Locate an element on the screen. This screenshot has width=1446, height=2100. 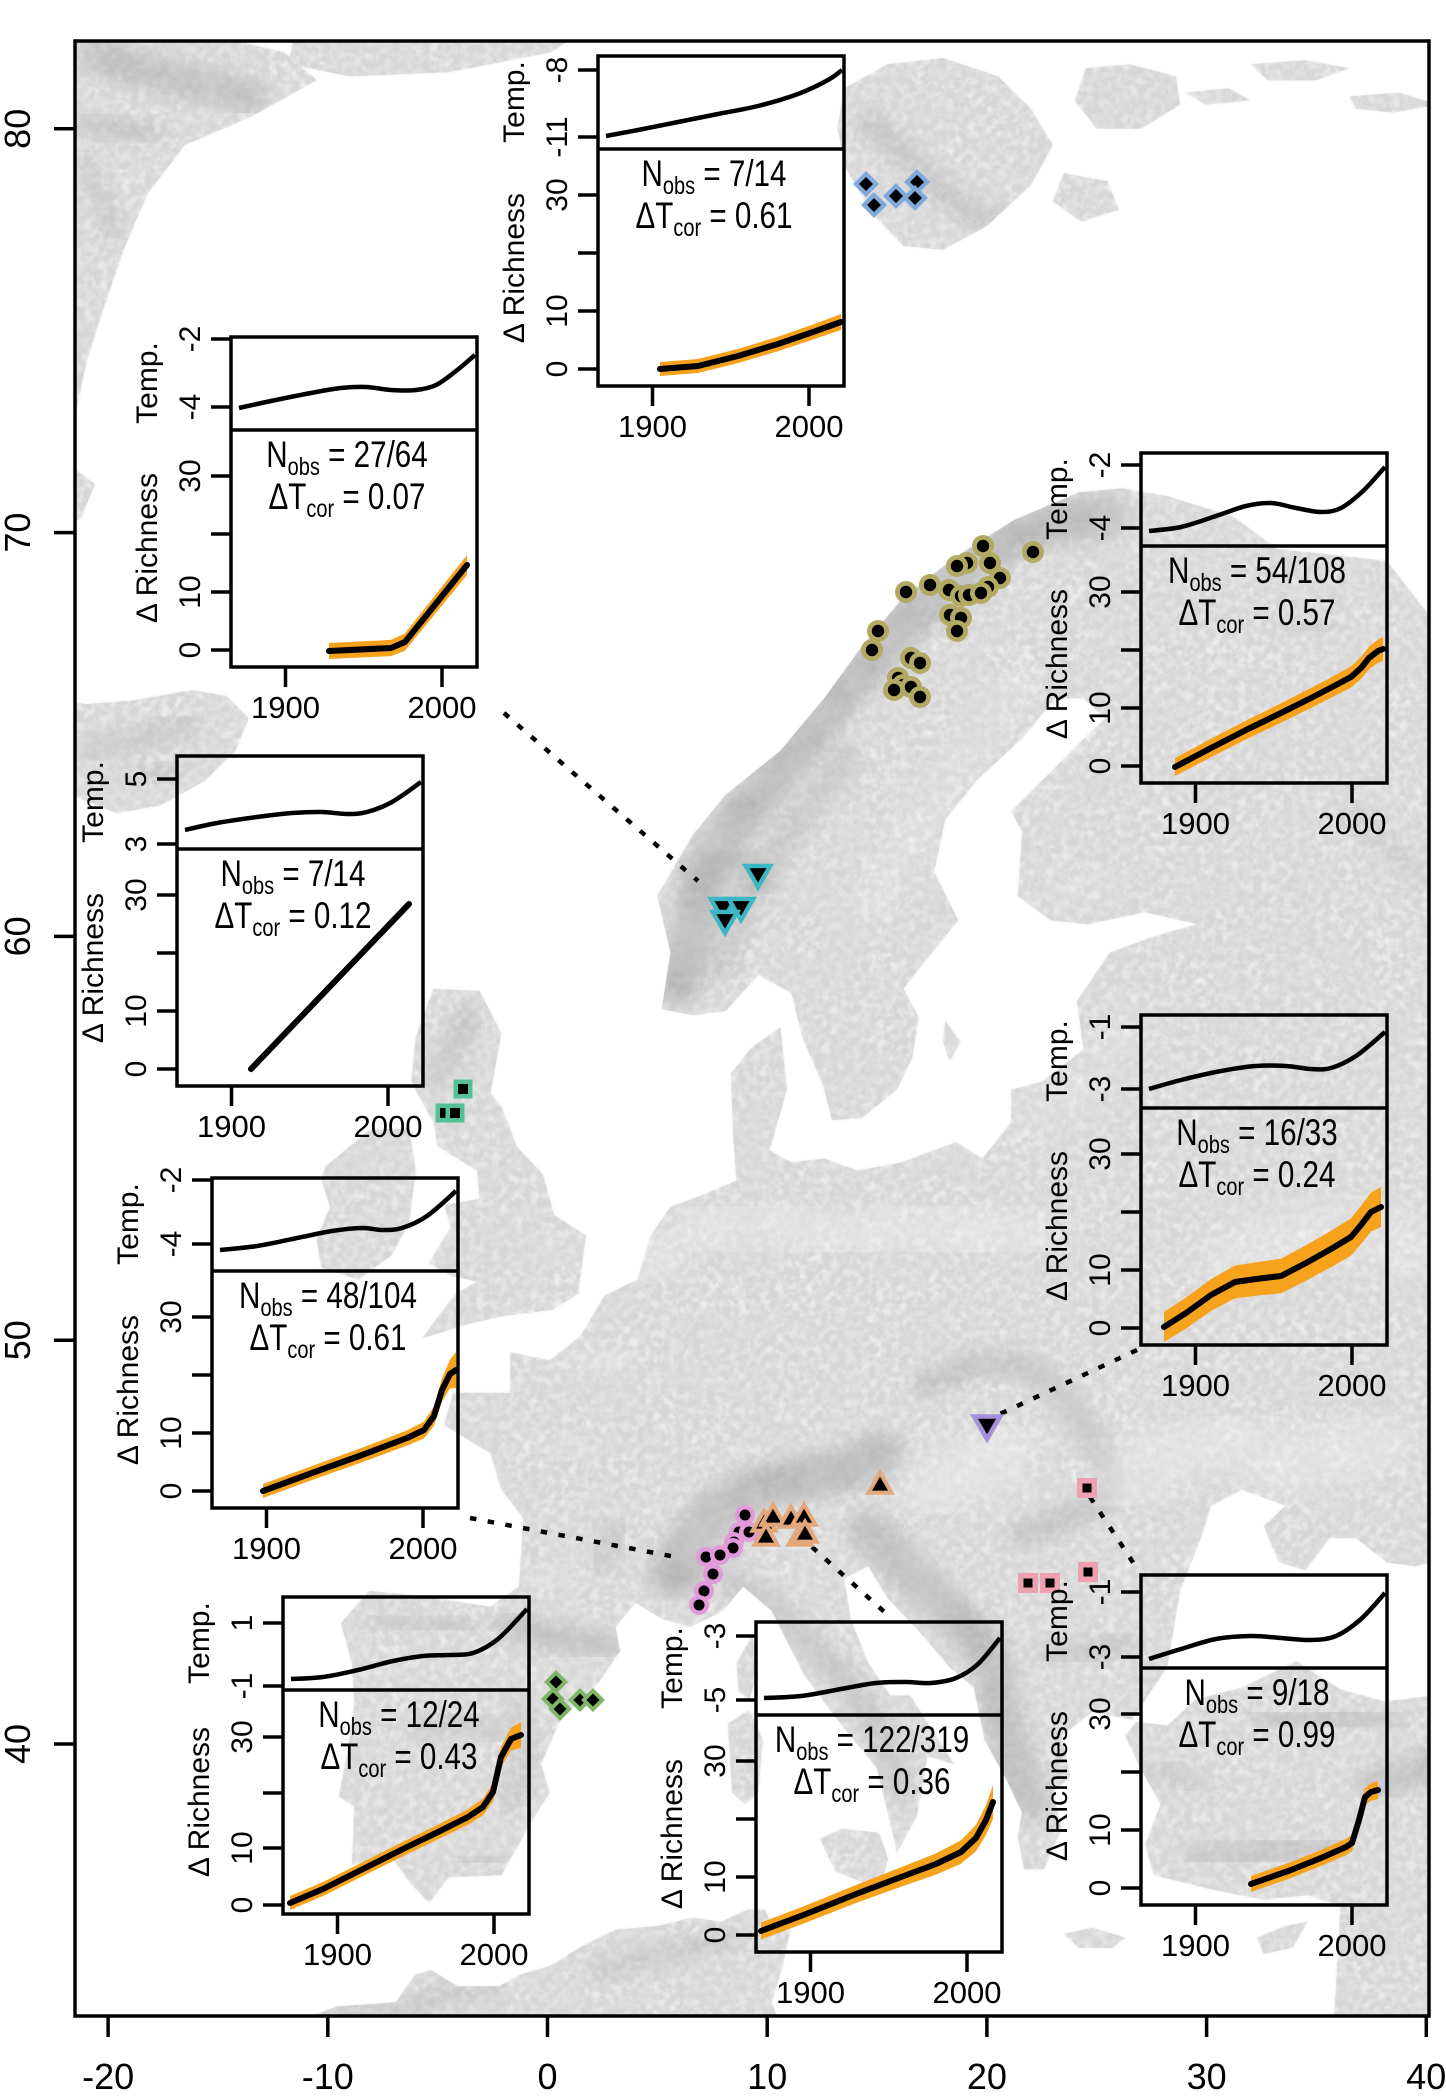
svg-text: 70 is located at coordinates (19, 533).